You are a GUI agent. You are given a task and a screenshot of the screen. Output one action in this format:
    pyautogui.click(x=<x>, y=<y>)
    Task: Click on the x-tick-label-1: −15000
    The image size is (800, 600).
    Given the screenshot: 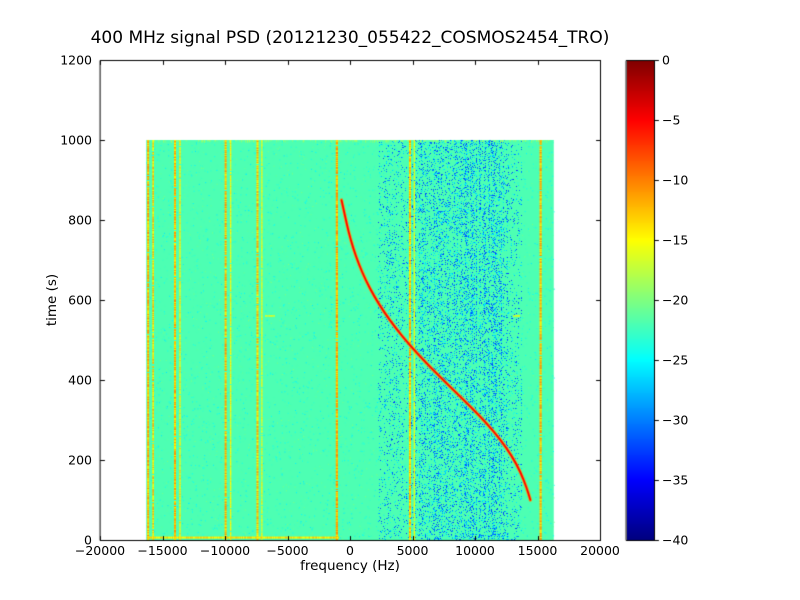 What is the action you would take?
    pyautogui.click(x=162, y=550)
    